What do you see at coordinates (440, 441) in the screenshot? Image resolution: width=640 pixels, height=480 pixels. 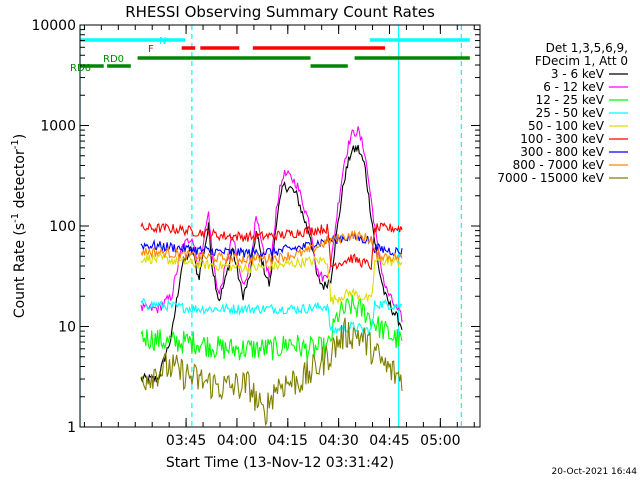 I see `x-tick-label-6: 05:00` at bounding box center [440, 441].